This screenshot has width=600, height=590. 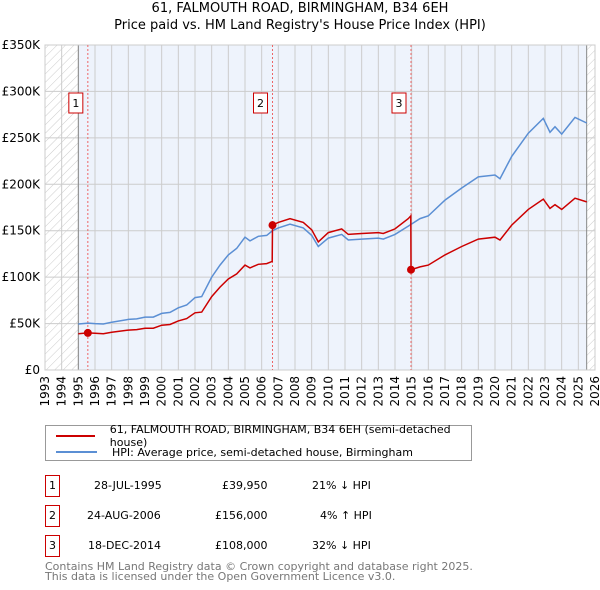 I want to click on x-tick-label: 2026, so click(x=594, y=391).